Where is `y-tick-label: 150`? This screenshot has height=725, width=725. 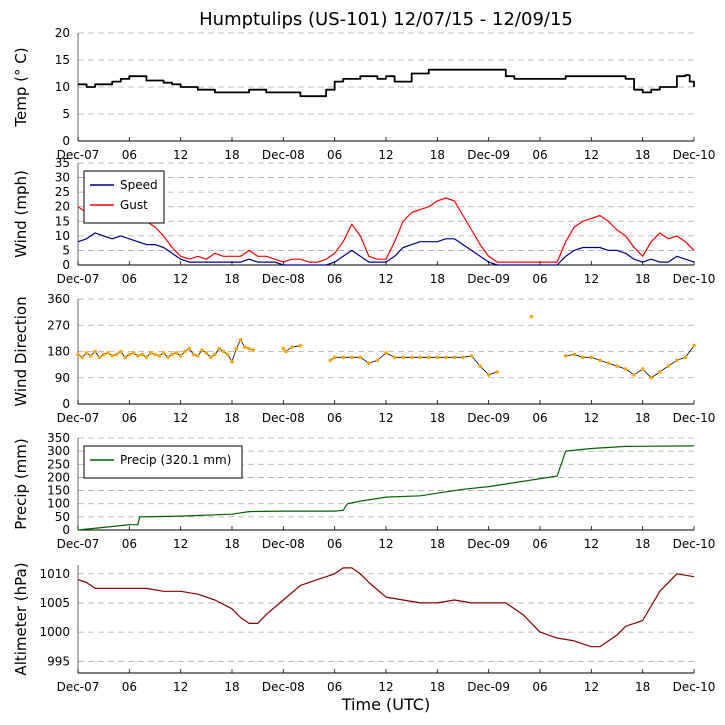
y-tick-label: 150 is located at coordinates (58, 491).